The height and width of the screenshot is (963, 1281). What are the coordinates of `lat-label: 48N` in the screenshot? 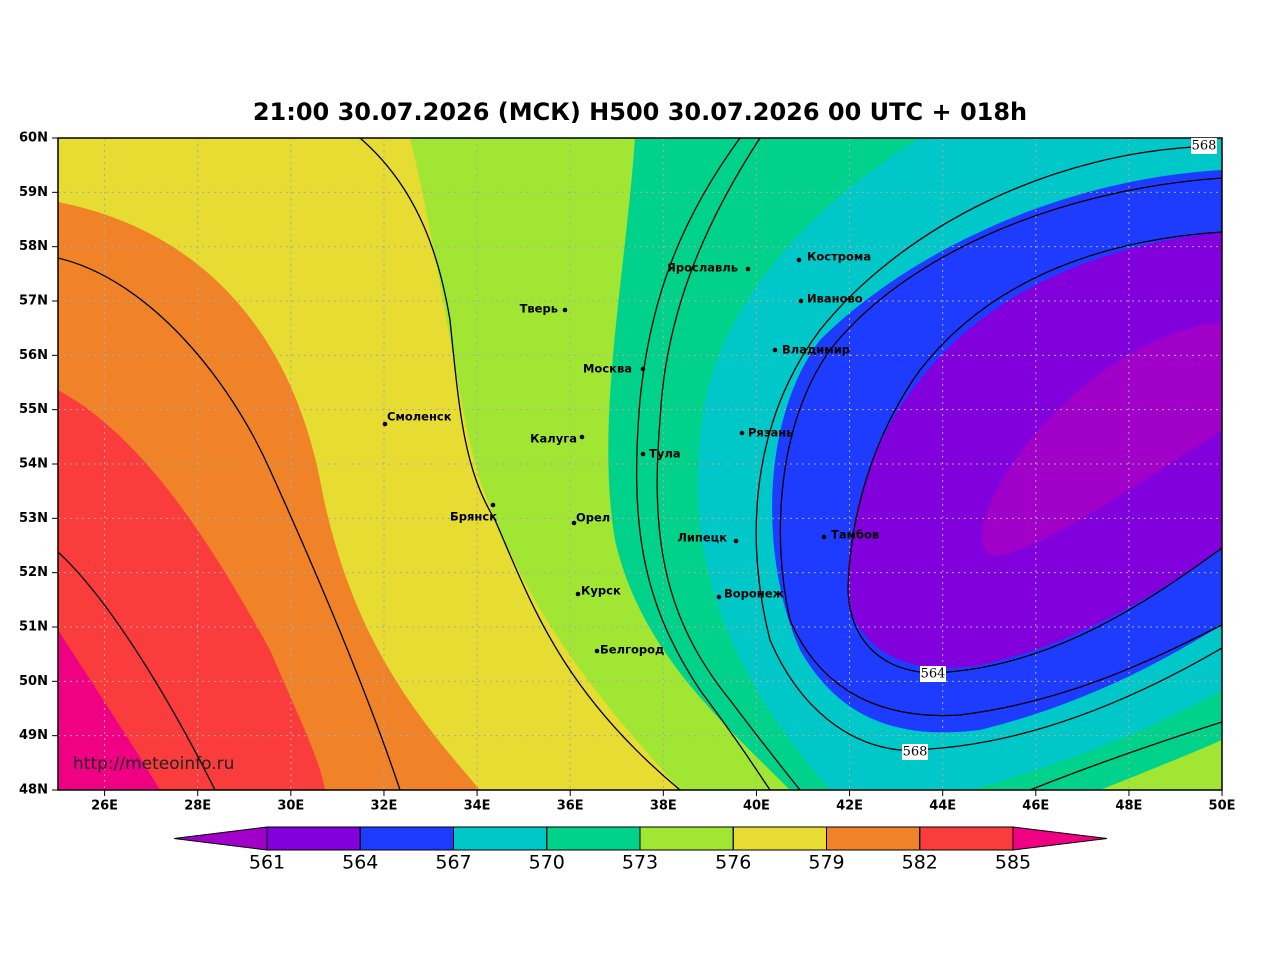 It's located at (33, 790).